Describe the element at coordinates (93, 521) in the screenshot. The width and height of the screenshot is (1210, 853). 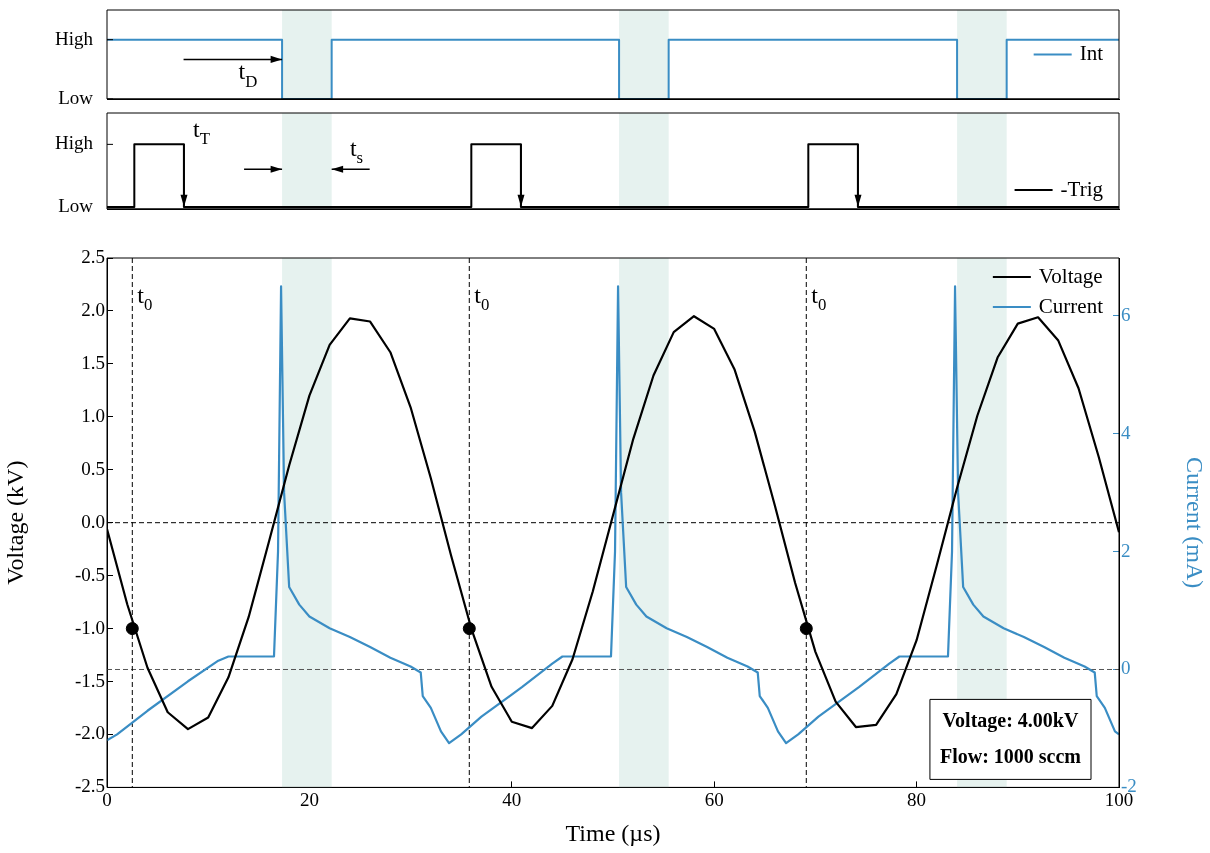
I see `y-tick-label: 0.0` at that location.